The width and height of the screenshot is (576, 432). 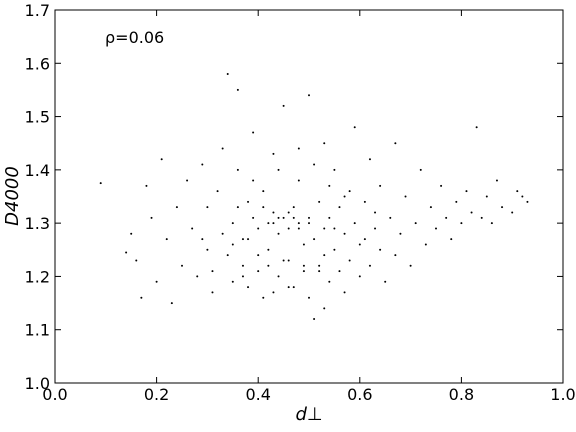 What do you see at coordinates (37, 10) in the screenshot?
I see `y-tick-label: 1.7` at bounding box center [37, 10].